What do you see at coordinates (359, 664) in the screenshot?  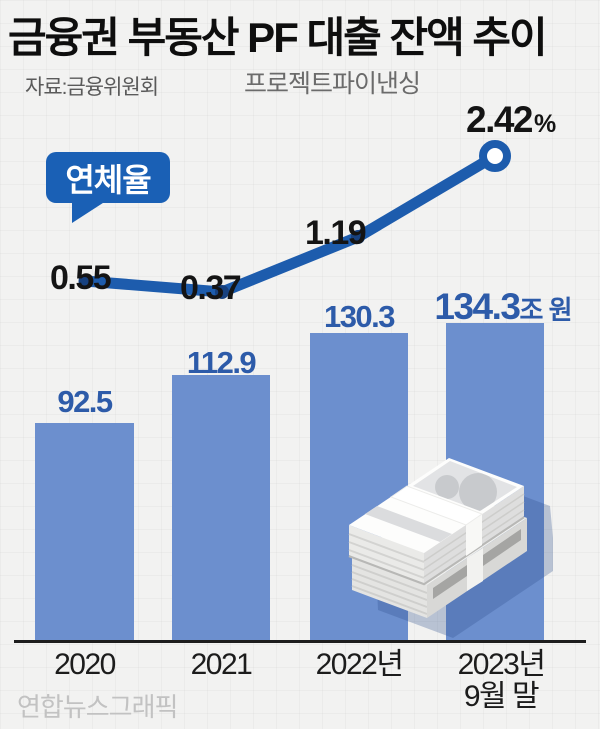 I see `x-label-2022: 2022년` at bounding box center [359, 664].